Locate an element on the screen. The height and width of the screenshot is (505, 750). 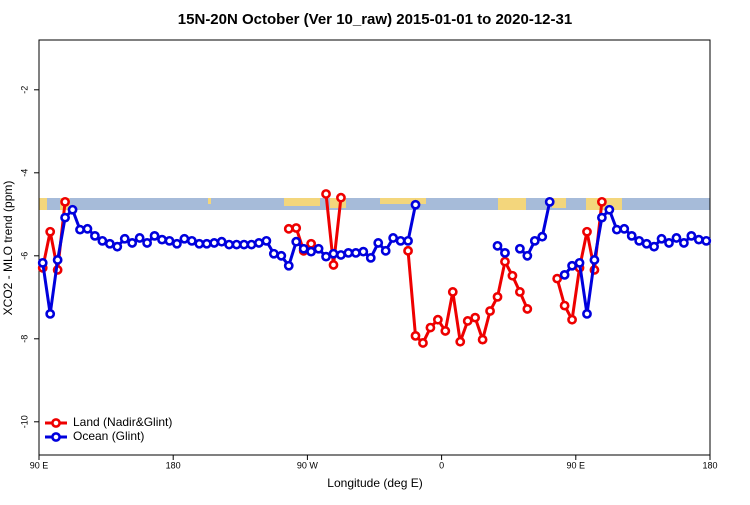
x-tick-label: 180 is located at coordinates (173, 465).